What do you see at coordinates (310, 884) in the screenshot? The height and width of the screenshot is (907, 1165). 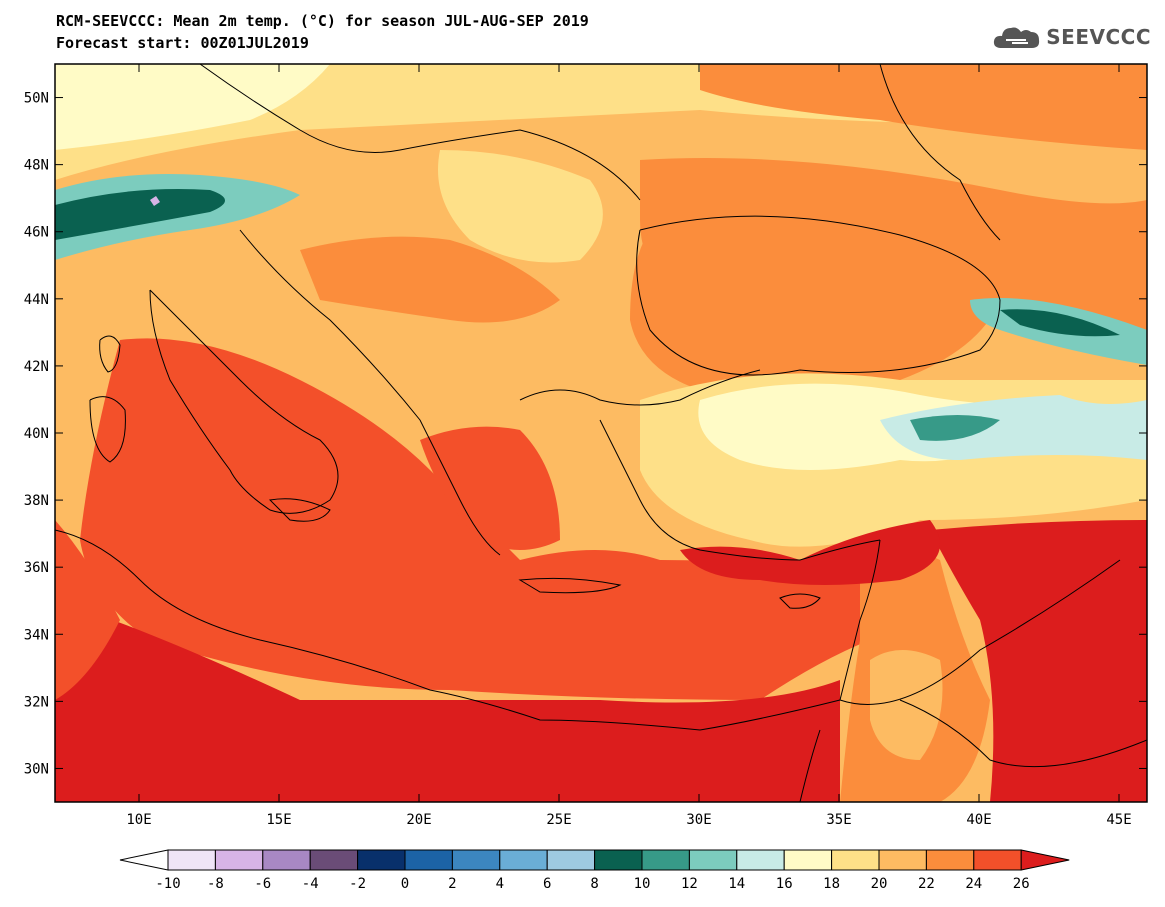 I see `colorbar-label: -4` at bounding box center [310, 884].